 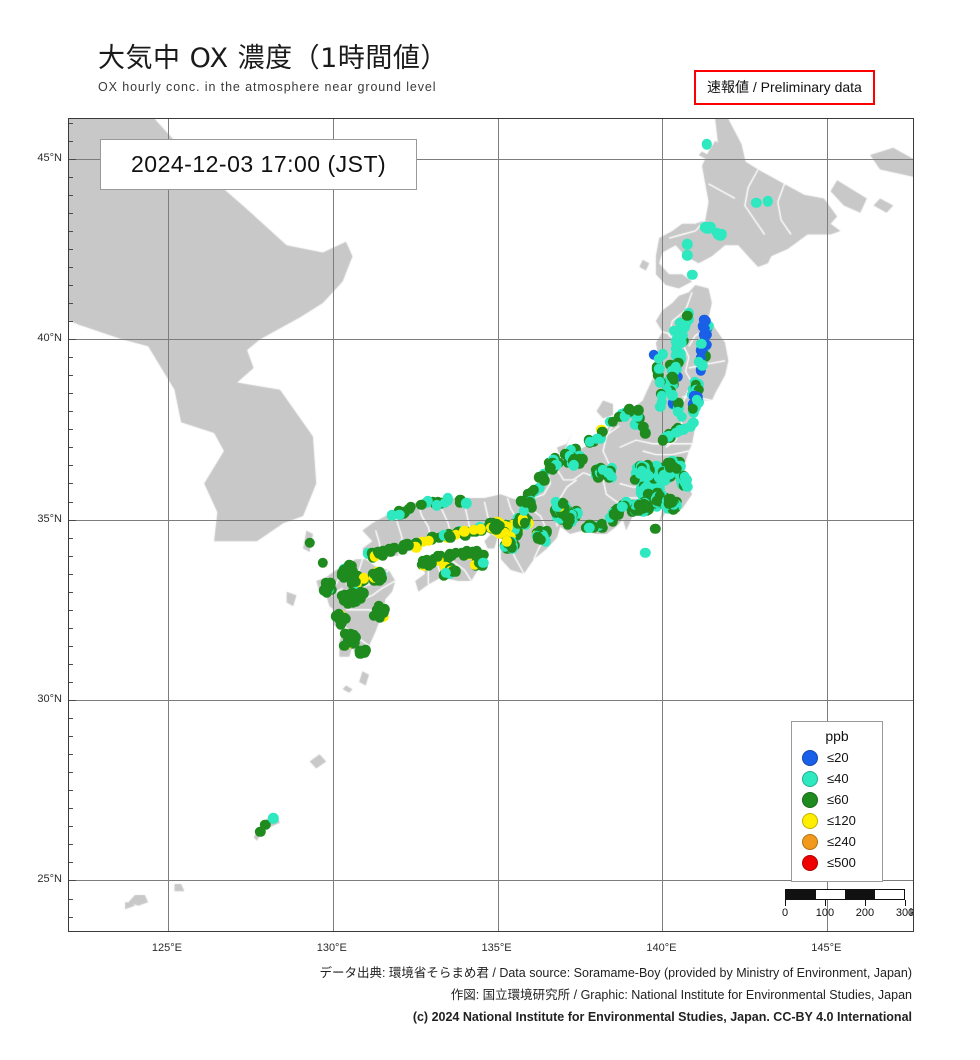 What do you see at coordinates (49, 879) in the screenshot?
I see `y-axis-label: 25°N` at bounding box center [49, 879].